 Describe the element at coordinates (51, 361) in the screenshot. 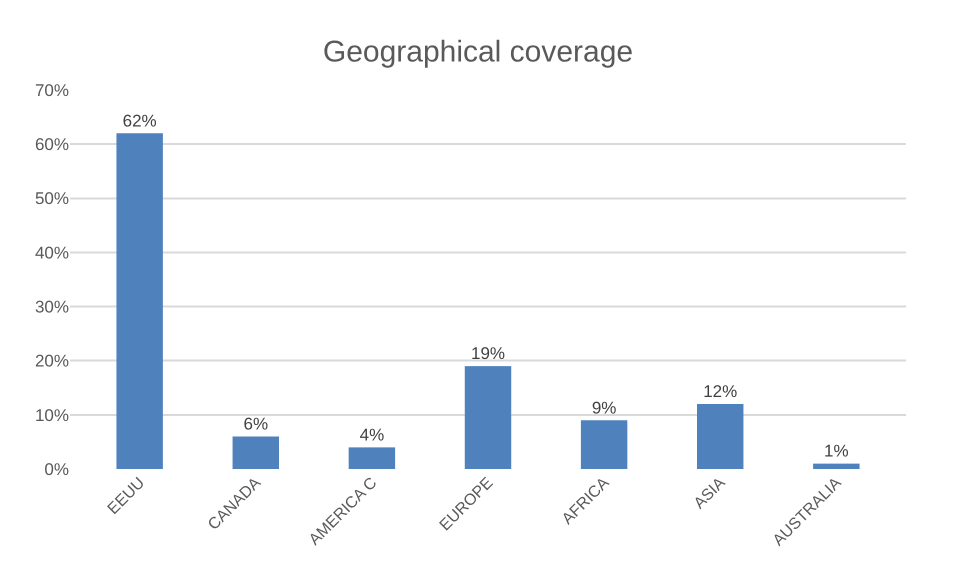

I see `y-tick-label: 20%` at that location.